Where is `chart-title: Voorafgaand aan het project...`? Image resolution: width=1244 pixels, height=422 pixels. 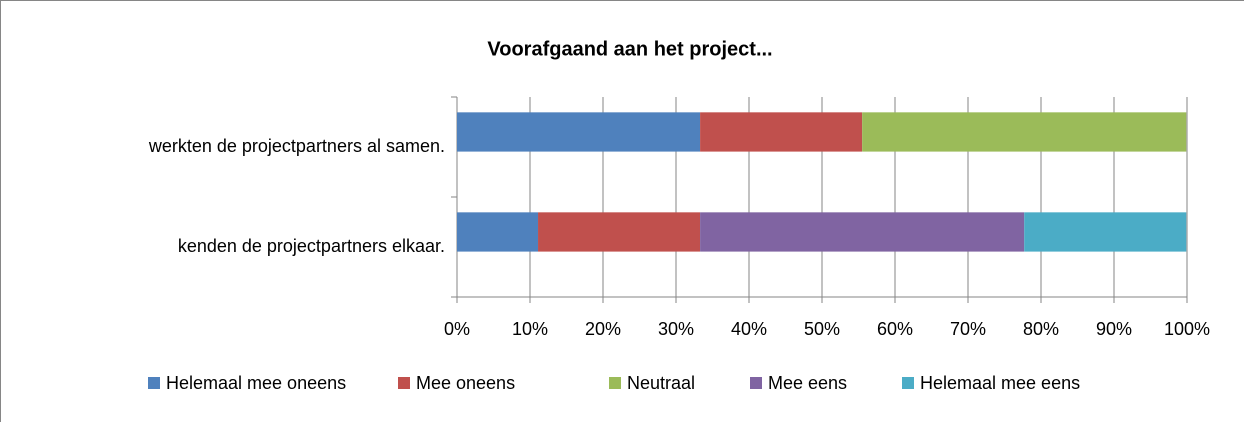
chart-title: Voorafgaand aan het project... is located at coordinates (629, 49).